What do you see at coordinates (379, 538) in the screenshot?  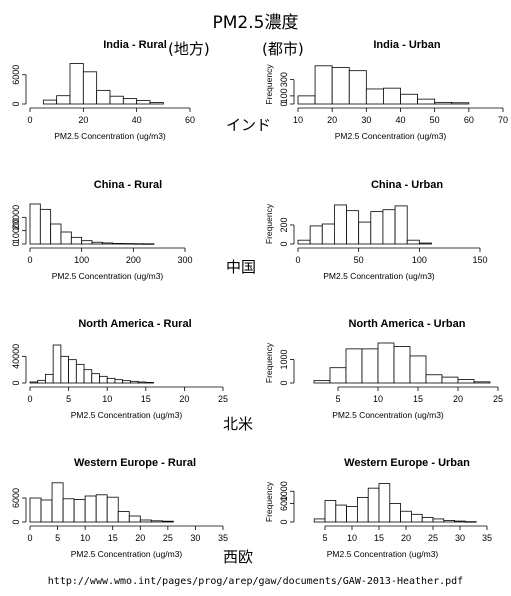 I see `x-tick-label: 15` at bounding box center [379, 538].